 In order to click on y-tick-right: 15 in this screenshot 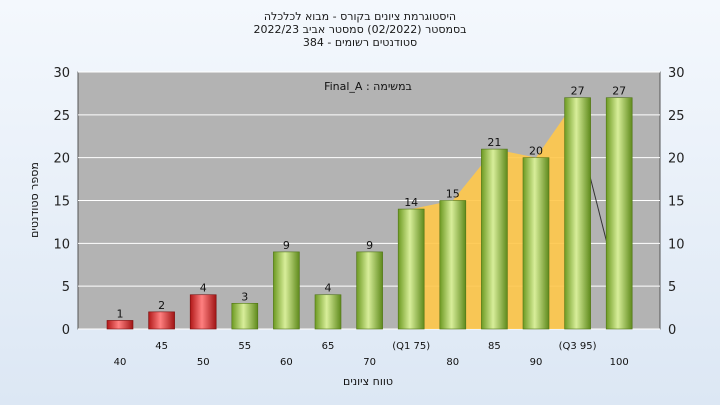, I will do `click(676, 202)`.